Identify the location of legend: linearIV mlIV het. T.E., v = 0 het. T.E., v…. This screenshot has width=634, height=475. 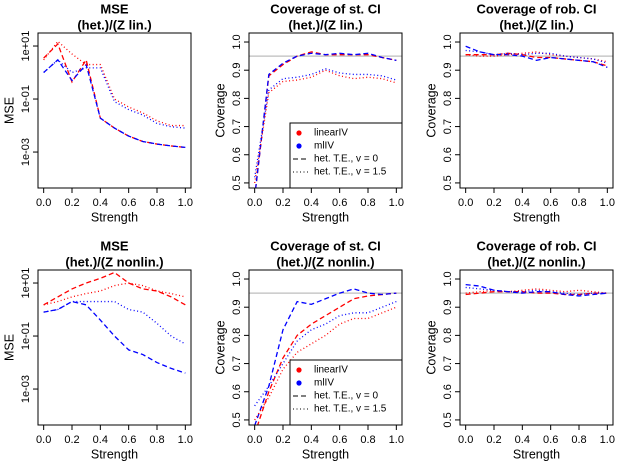
(346, 392).